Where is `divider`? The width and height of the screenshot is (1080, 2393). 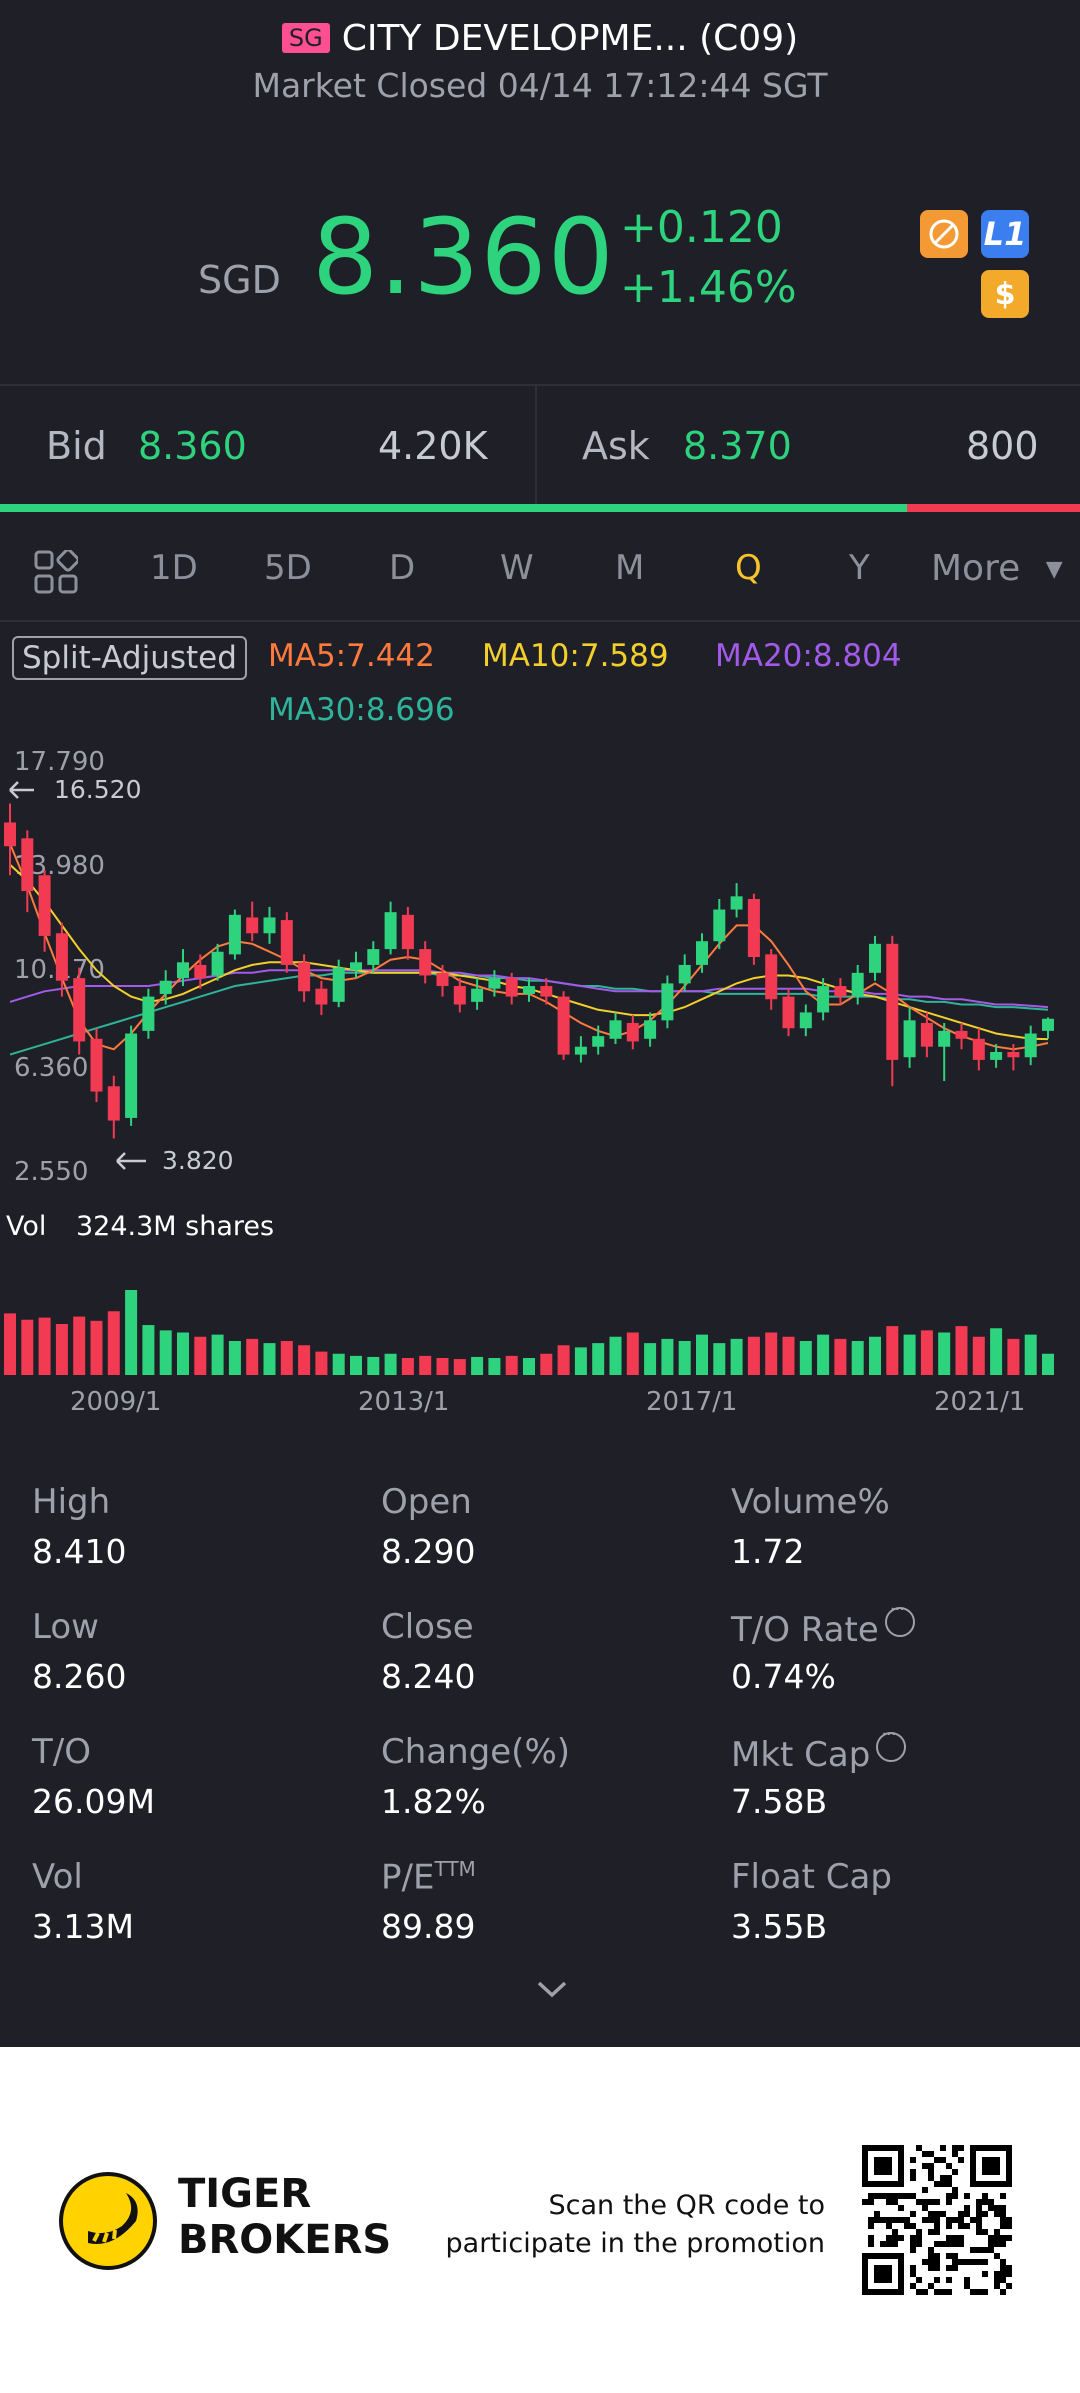 divider is located at coordinates (540, 621).